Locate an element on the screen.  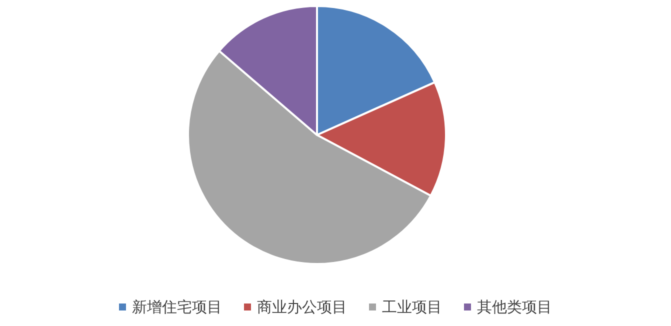
legend-label: 新增住宅项目 is located at coordinates (177, 307).